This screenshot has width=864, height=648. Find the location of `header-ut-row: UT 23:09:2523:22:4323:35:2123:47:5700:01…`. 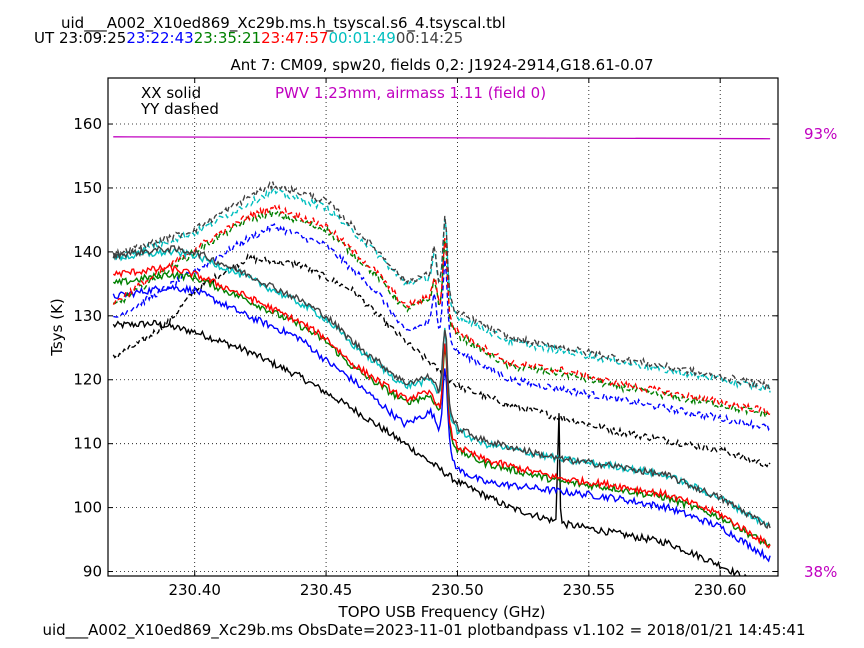

header-ut-row: UT 23:09:2523:22:4323:35:2123:47:5700:01… is located at coordinates (248, 38).